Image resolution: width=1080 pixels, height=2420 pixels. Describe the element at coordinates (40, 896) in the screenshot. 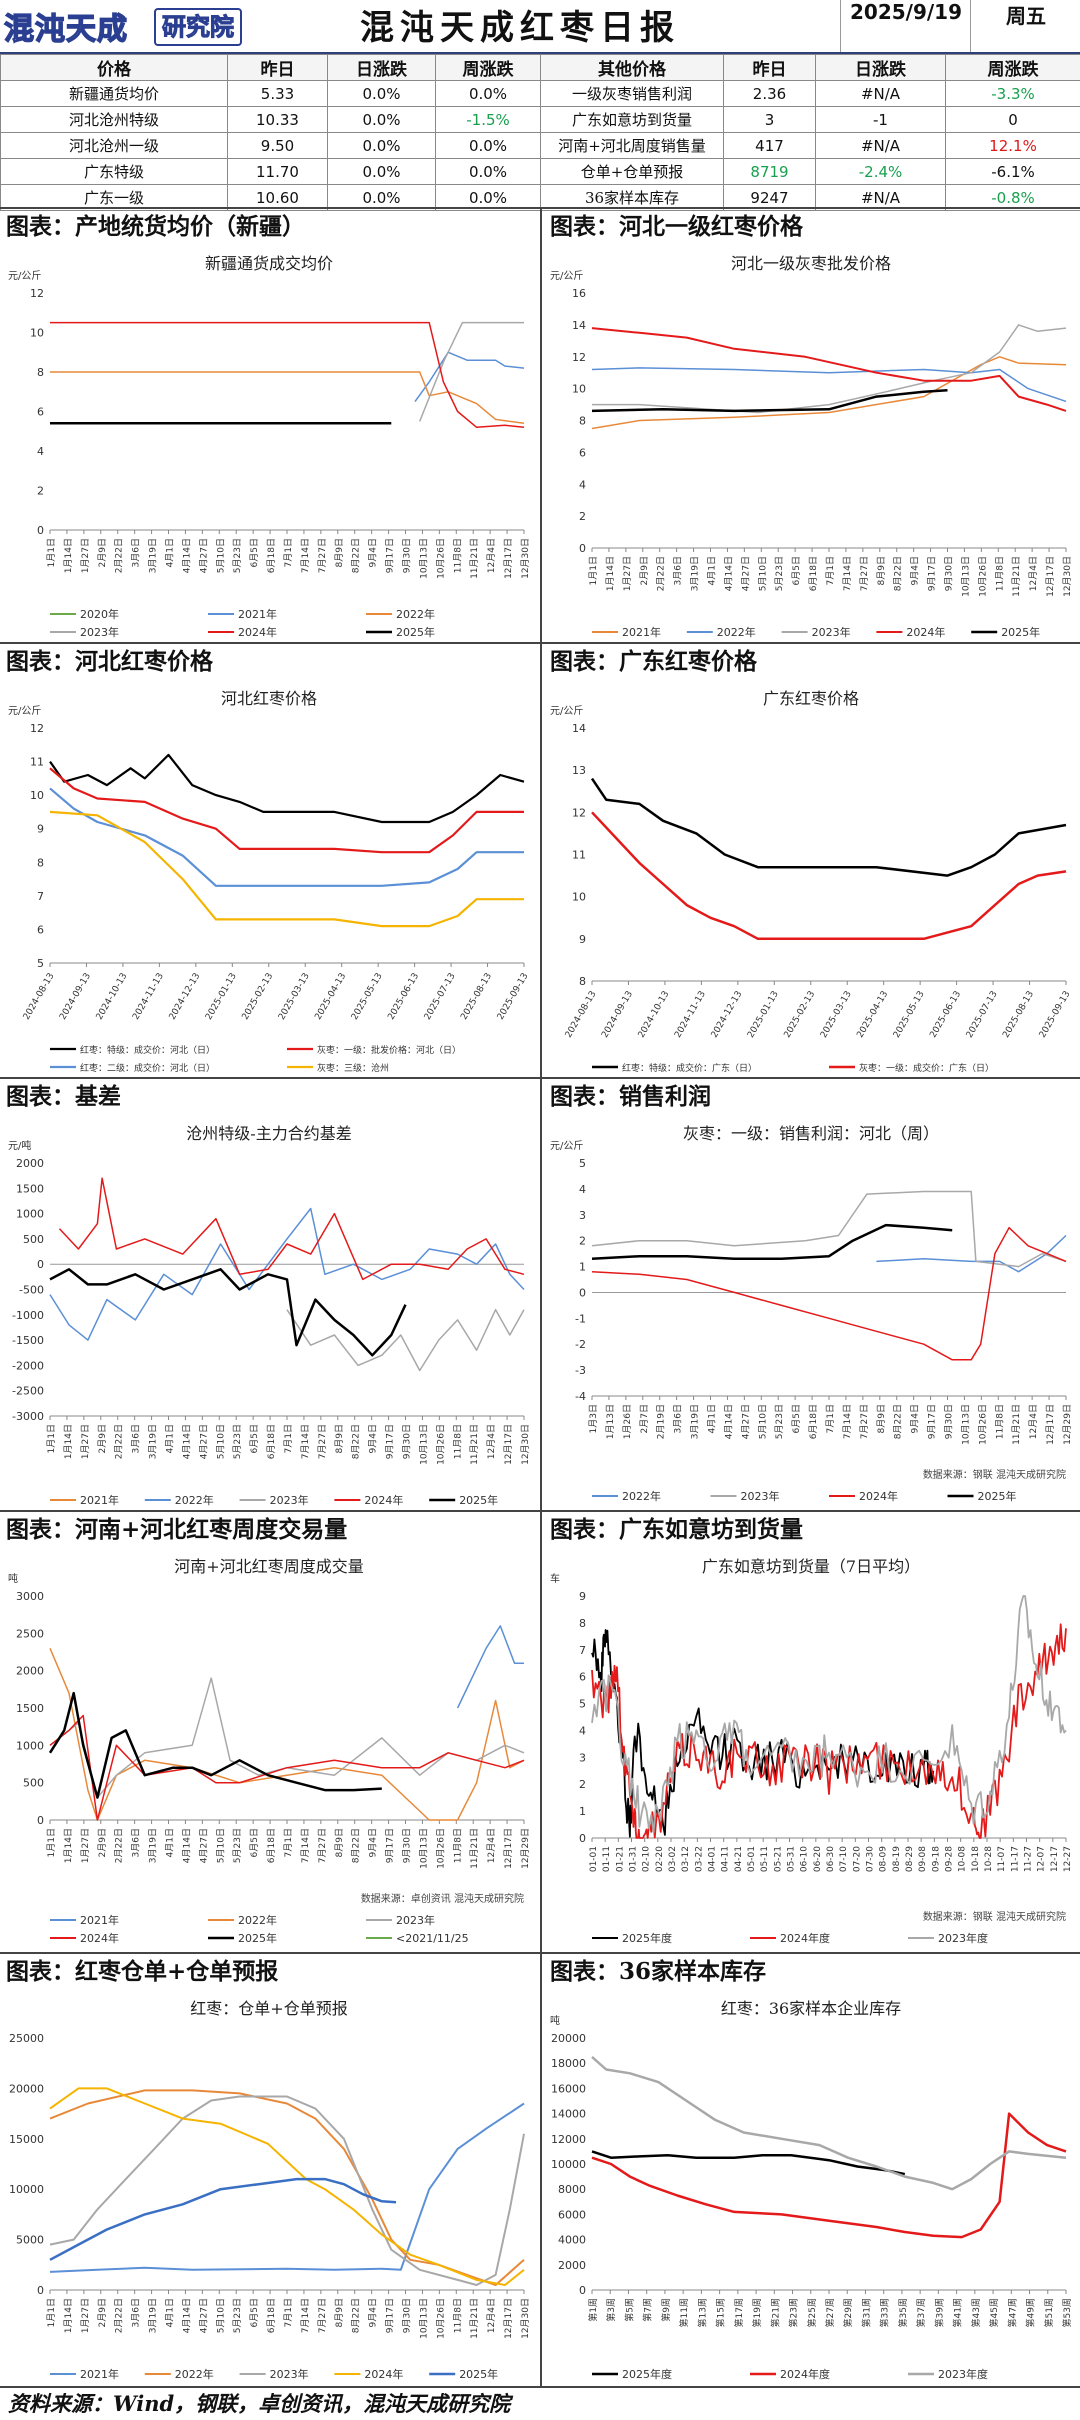

I see `y-tick-label: 7` at that location.